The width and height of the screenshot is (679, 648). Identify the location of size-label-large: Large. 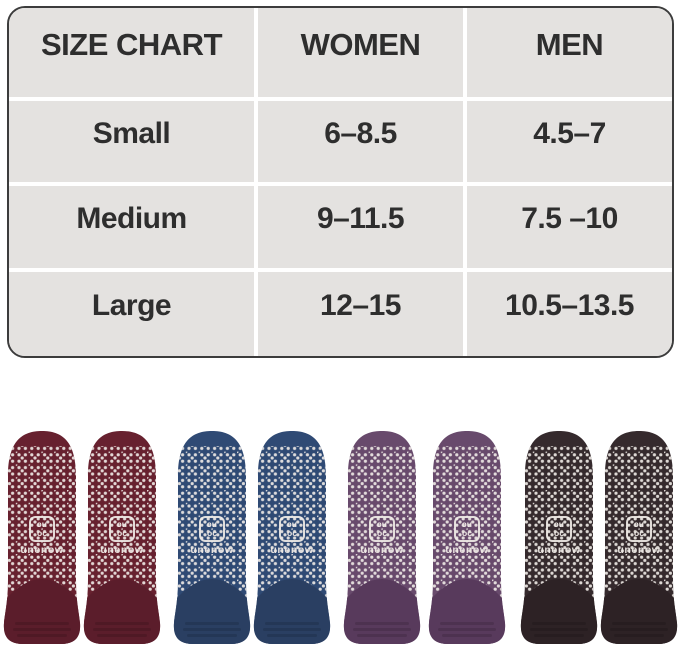
(131, 314).